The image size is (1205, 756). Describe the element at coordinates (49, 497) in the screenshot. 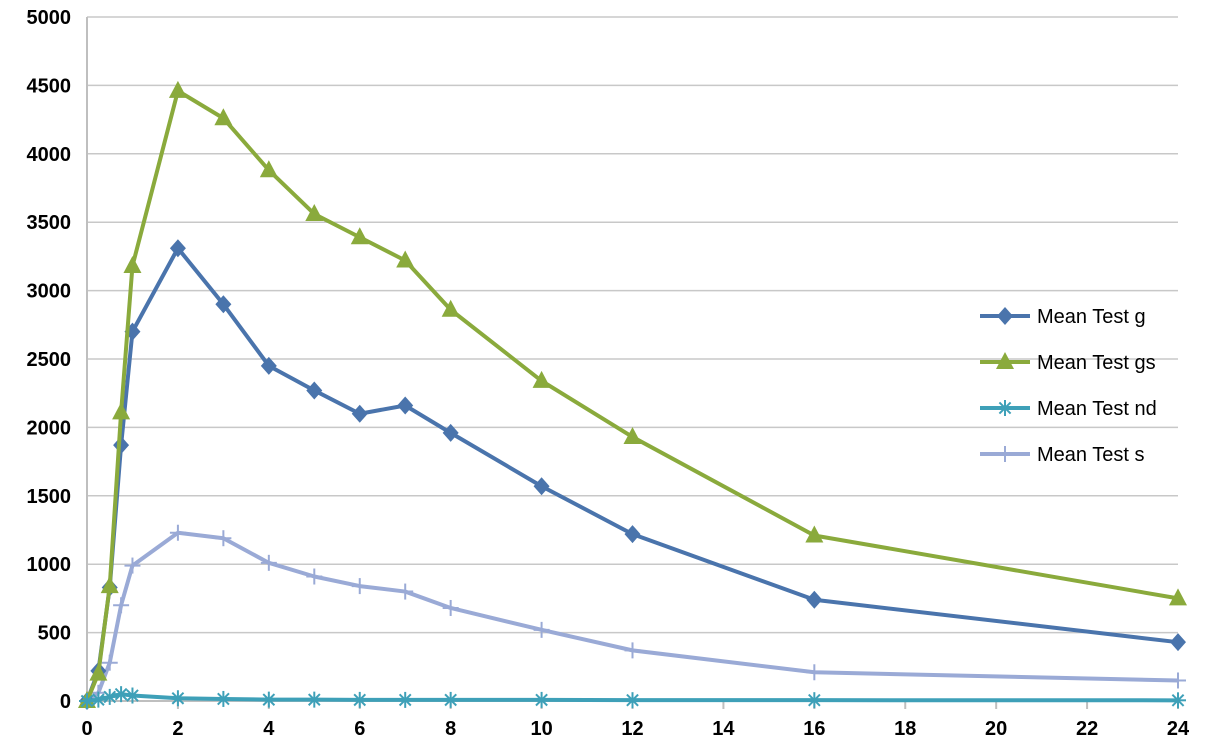

I see `y-tick-label: 1500` at that location.